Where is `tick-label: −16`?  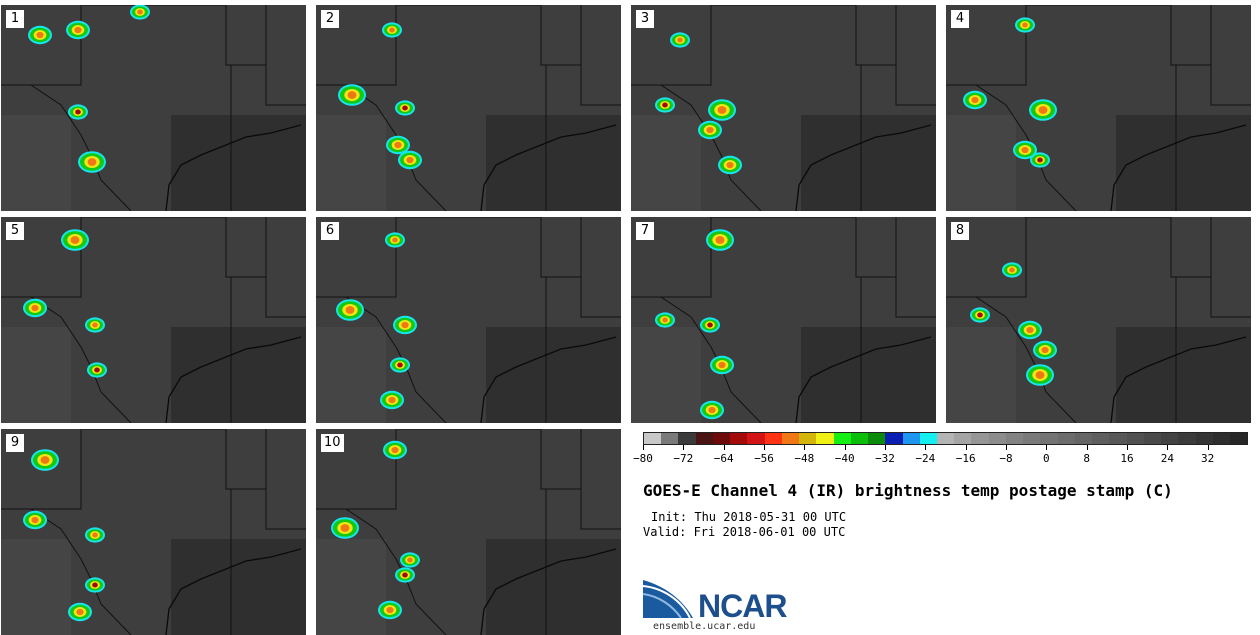
tick-label: −16 is located at coordinates (965, 458).